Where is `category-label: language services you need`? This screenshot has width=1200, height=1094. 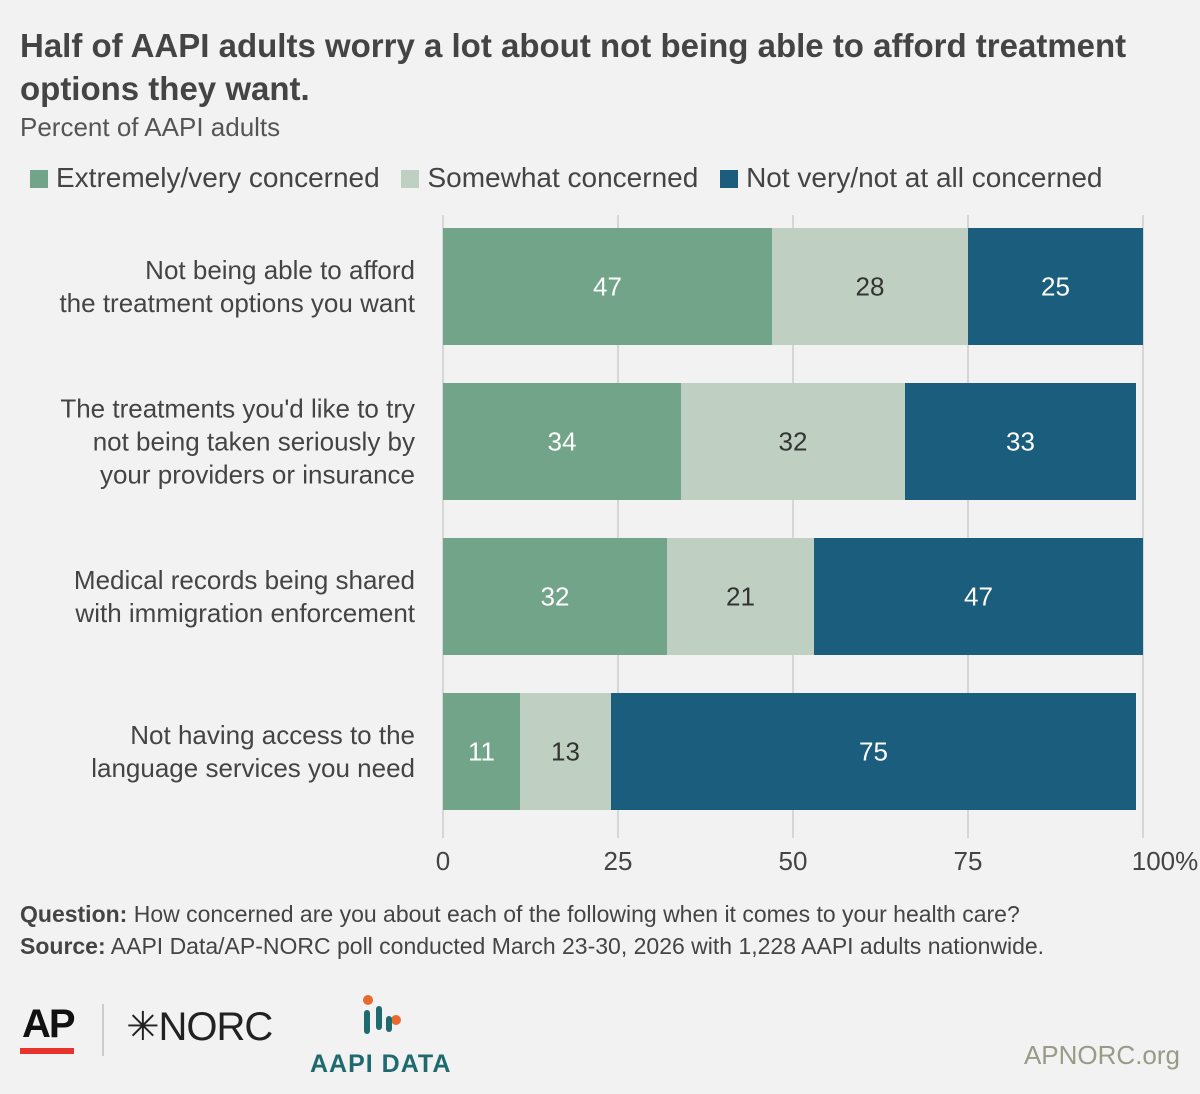
category-label: language services you need is located at coordinates (253, 768).